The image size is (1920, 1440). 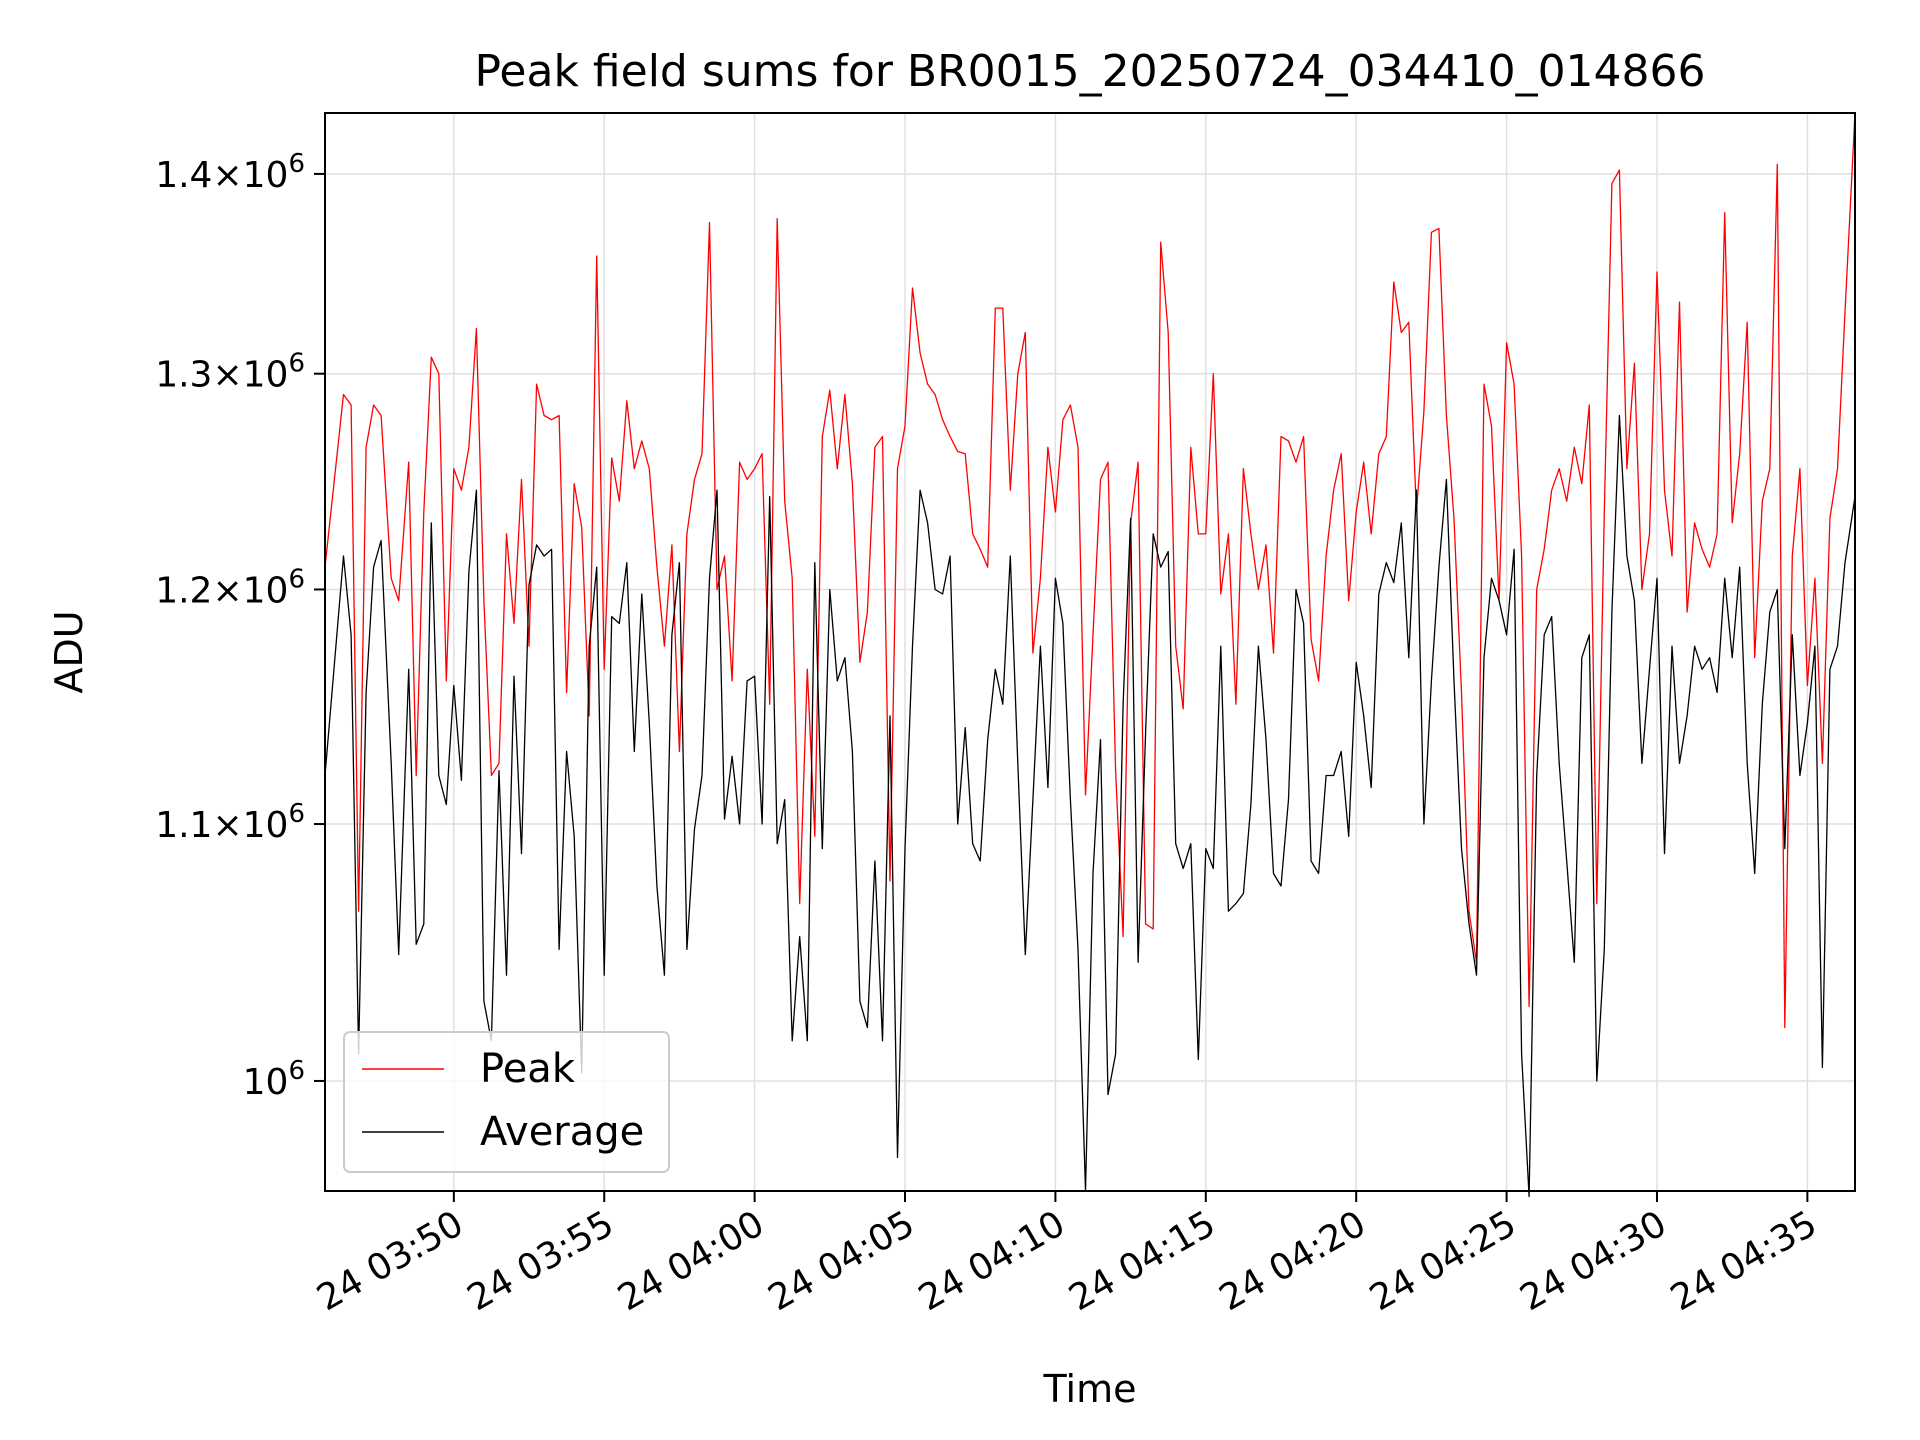 What do you see at coordinates (528, 1069) in the screenshot?
I see `legend-label-peak: Peak` at bounding box center [528, 1069].